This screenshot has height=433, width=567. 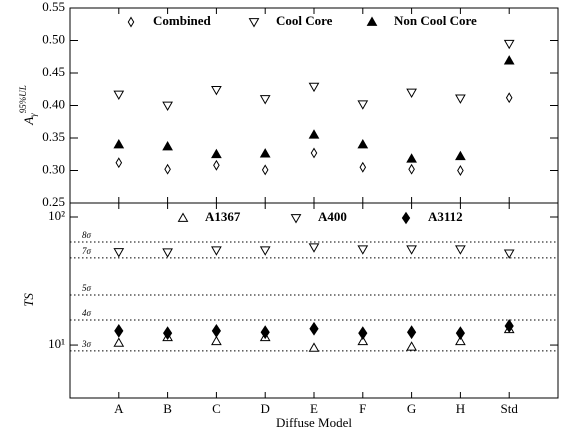 I want to click on reference-label: 4σ, so click(x=87, y=313).